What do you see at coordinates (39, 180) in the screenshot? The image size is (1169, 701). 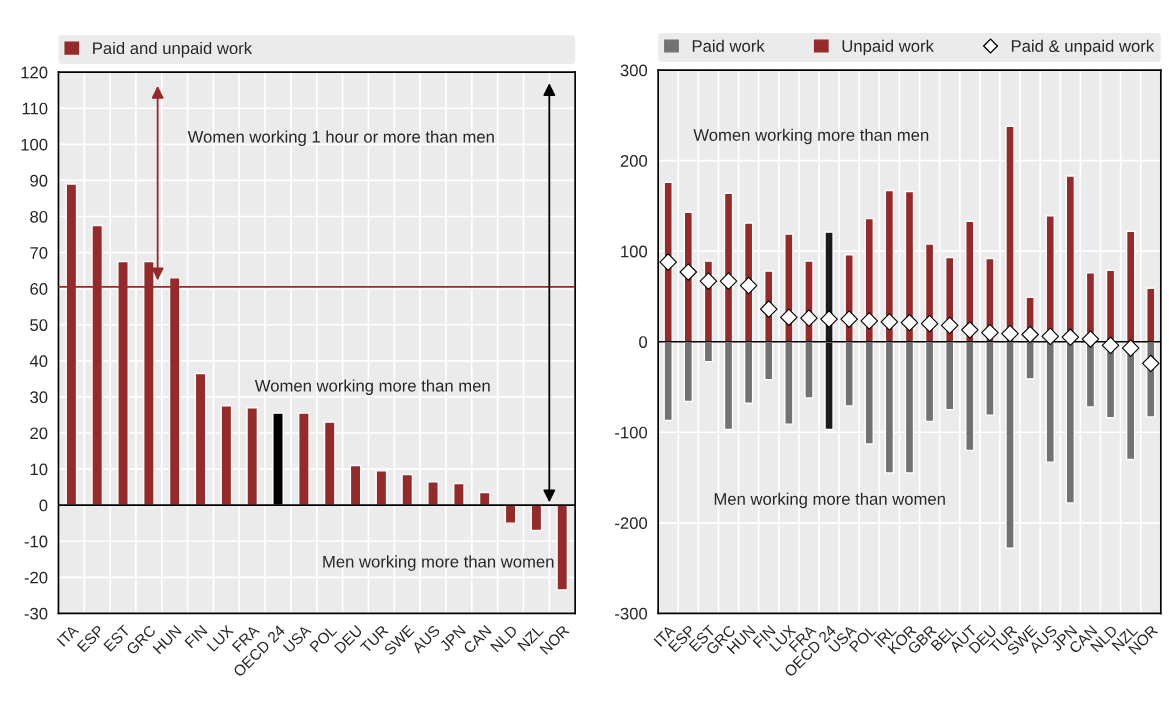 I see `y-tick-label: 90` at bounding box center [39, 180].